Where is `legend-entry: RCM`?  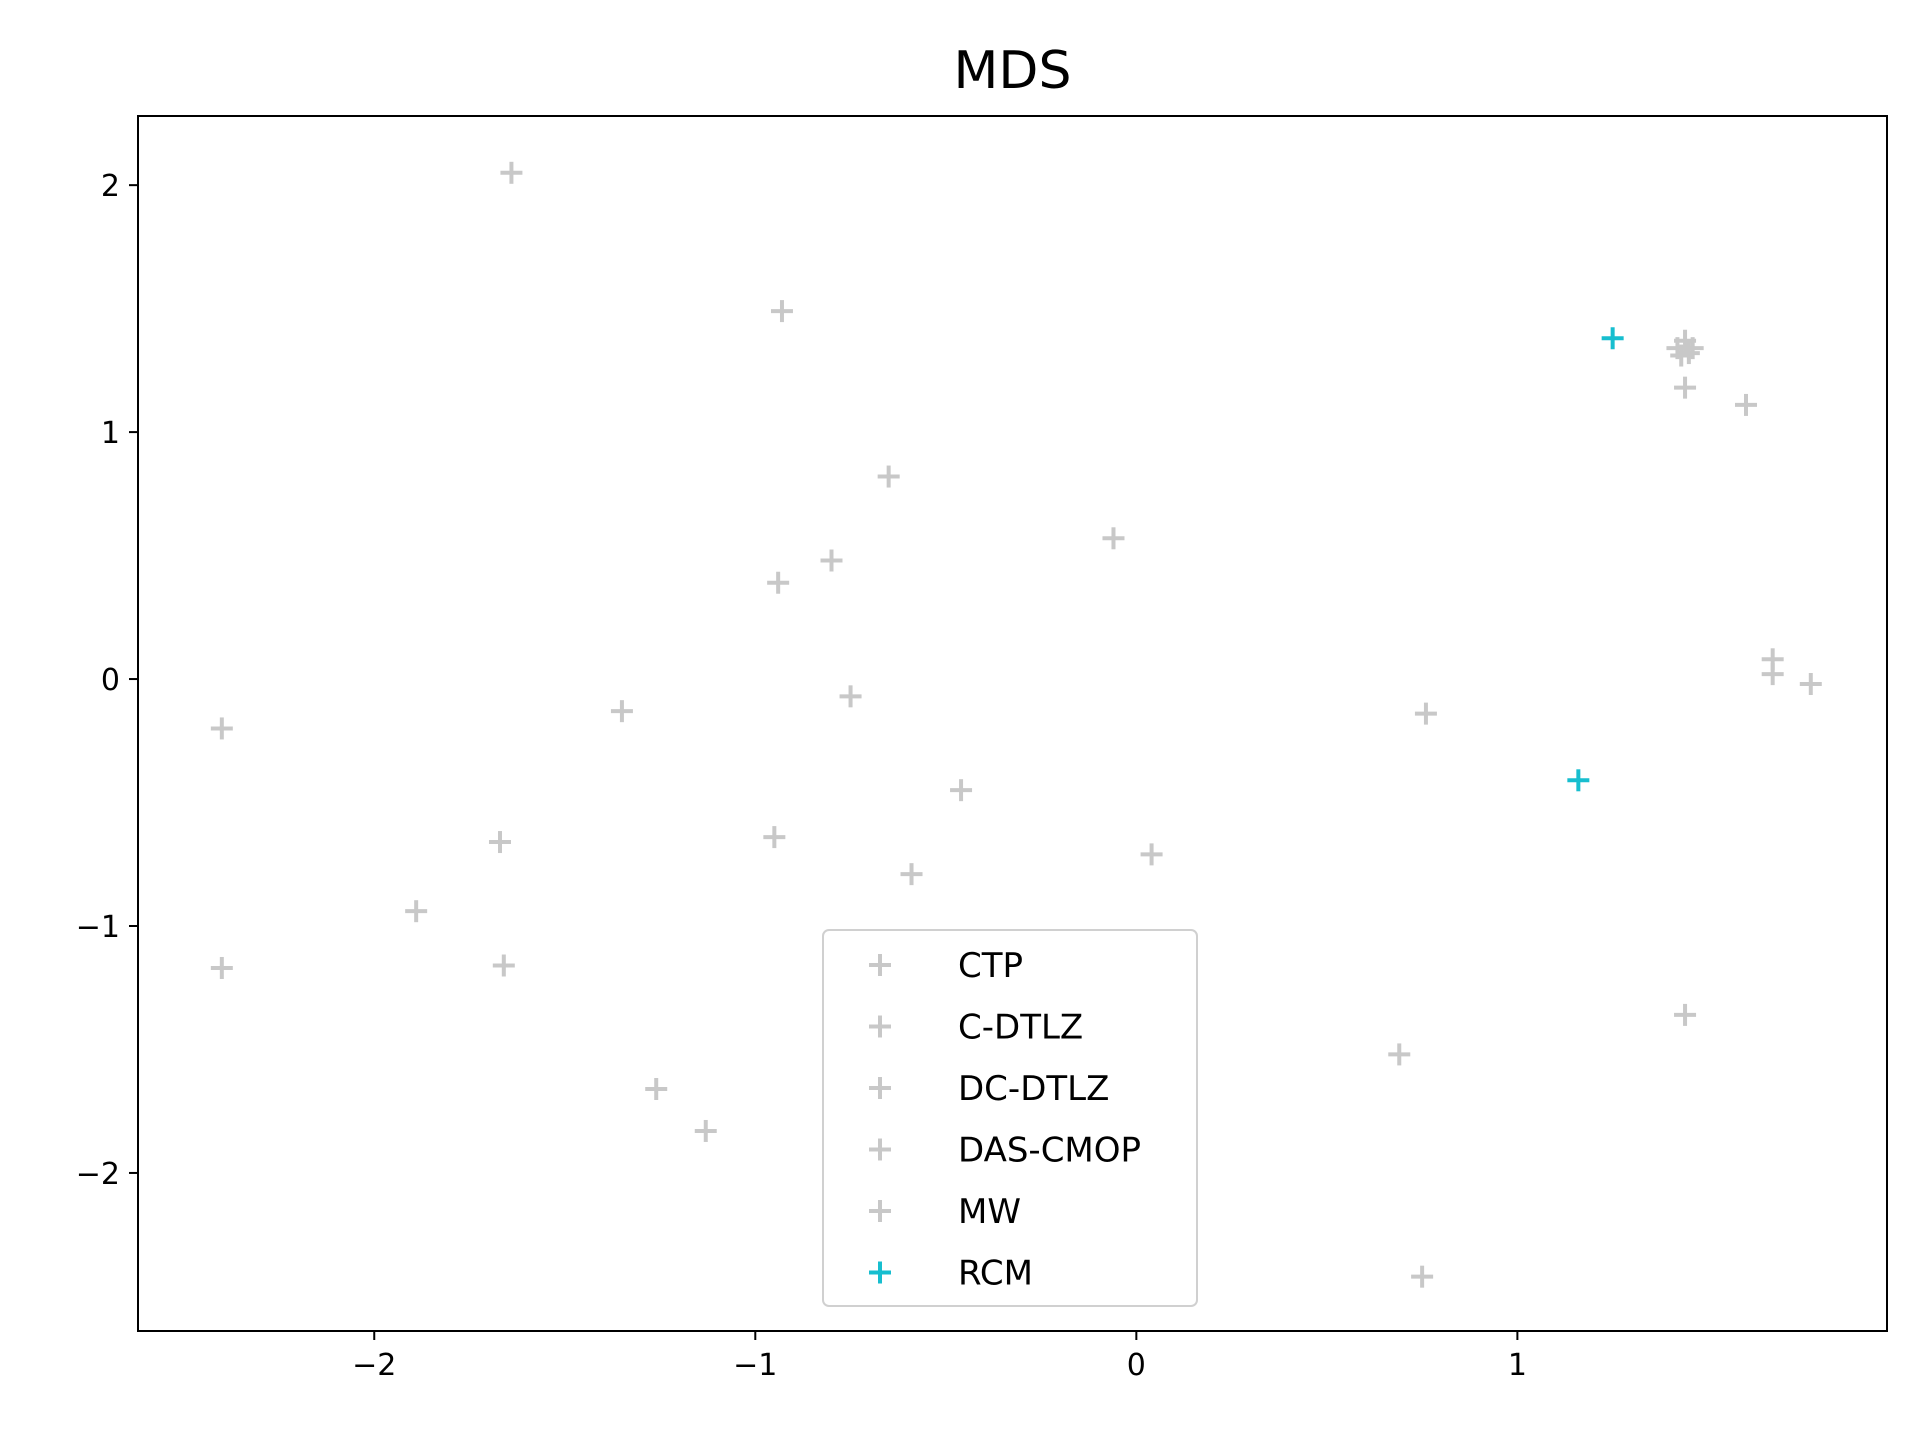 legend-entry: RCM is located at coordinates (951, 1274).